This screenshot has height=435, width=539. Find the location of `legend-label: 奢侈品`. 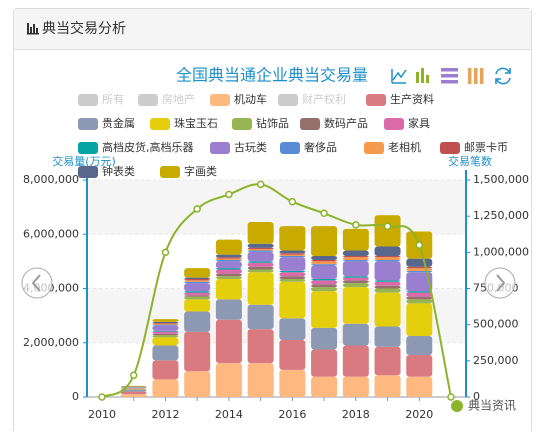

legend-label: 奢侈品 is located at coordinates (320, 147).